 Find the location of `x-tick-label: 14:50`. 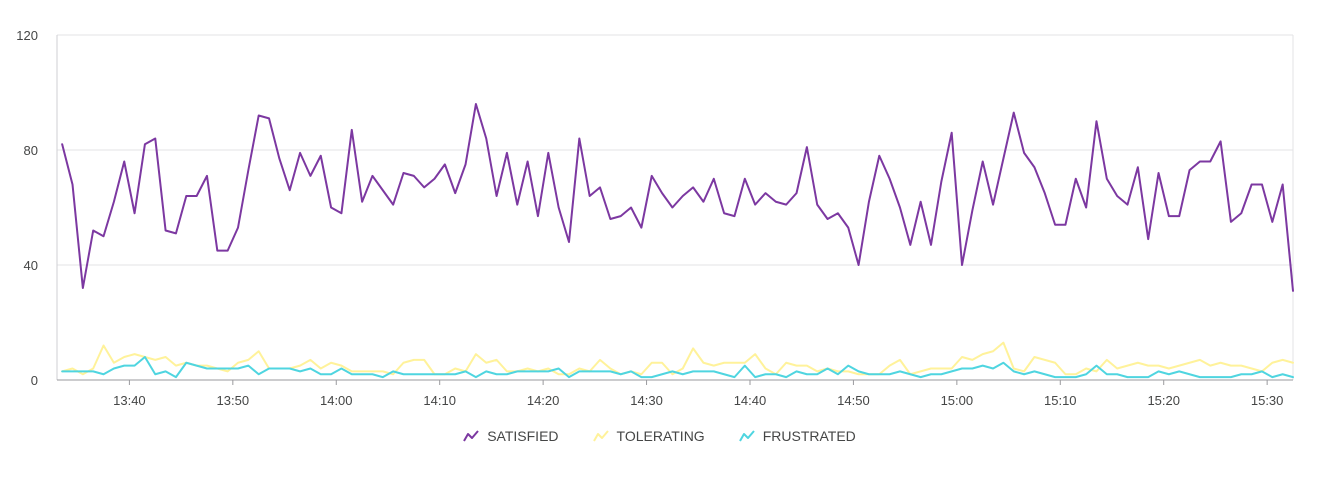

x-tick-label: 14:50 is located at coordinates (853, 400).